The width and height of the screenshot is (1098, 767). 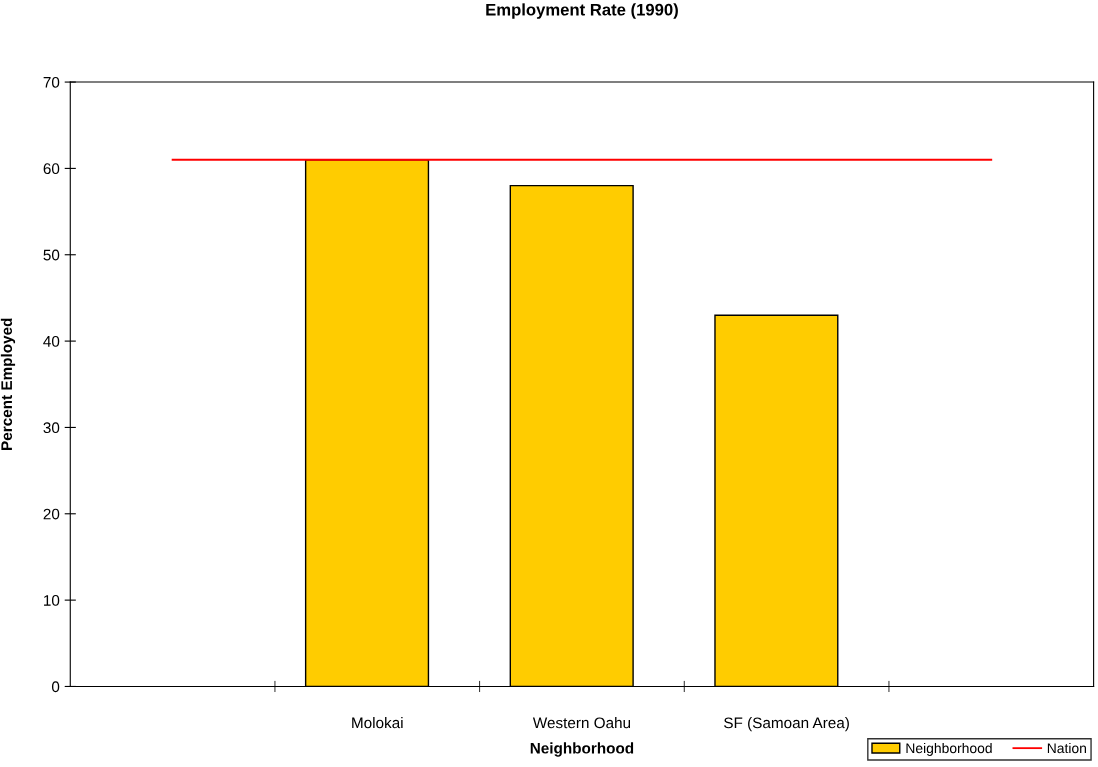 I want to click on chart-title: Employment Rate (1990), so click(x=582, y=11).